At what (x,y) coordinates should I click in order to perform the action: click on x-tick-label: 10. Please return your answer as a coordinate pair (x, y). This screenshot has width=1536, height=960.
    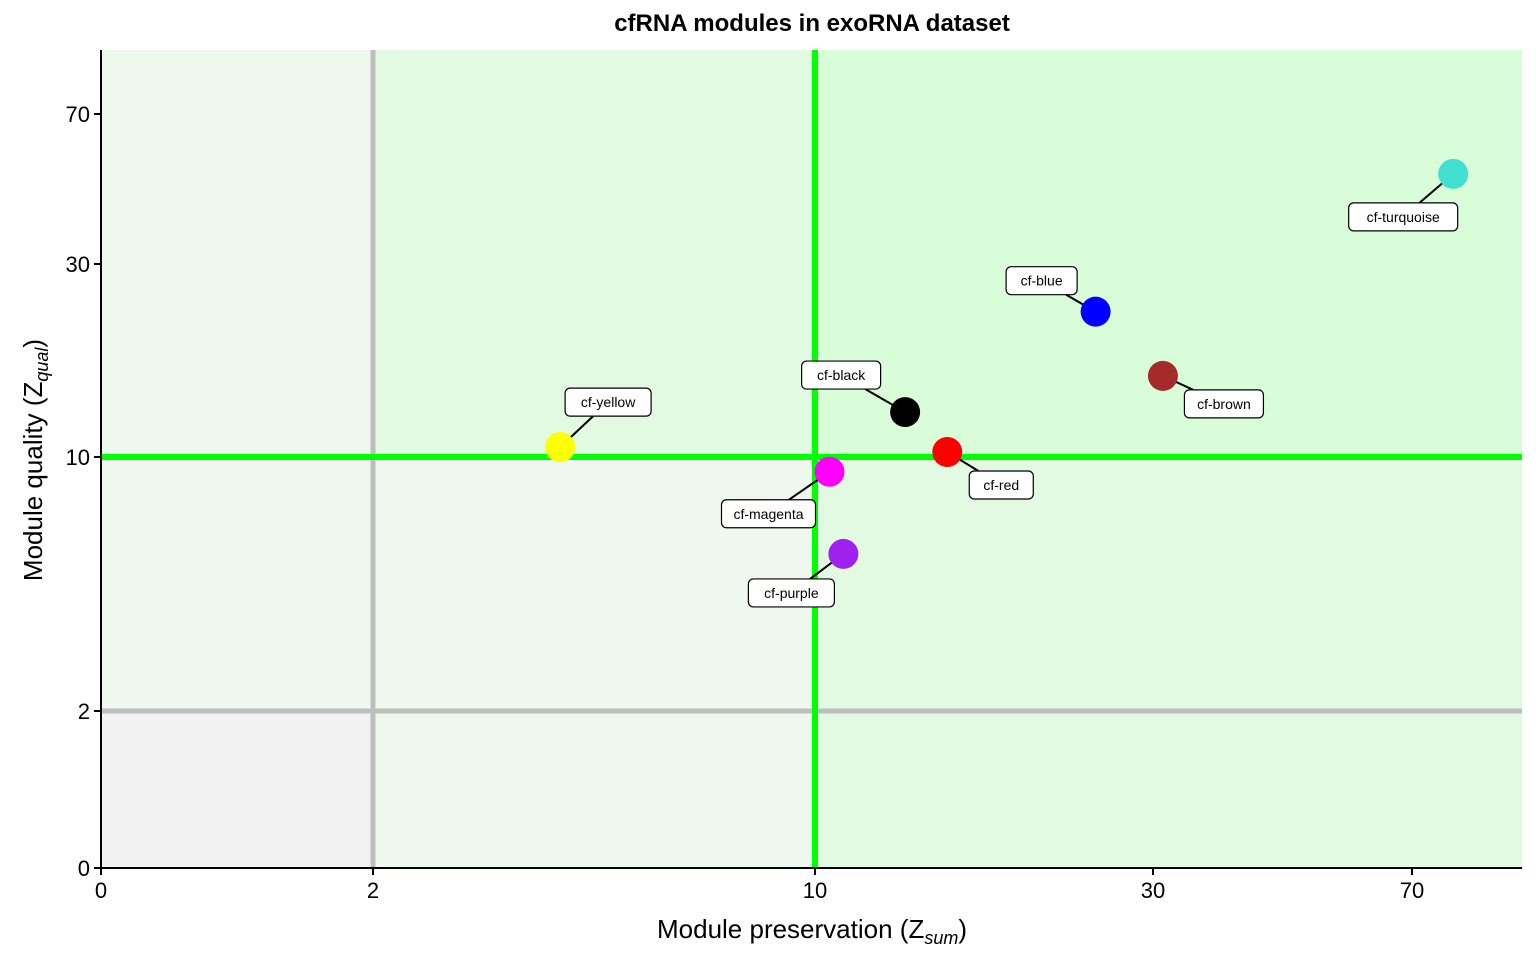
    Looking at the image, I should click on (815, 890).